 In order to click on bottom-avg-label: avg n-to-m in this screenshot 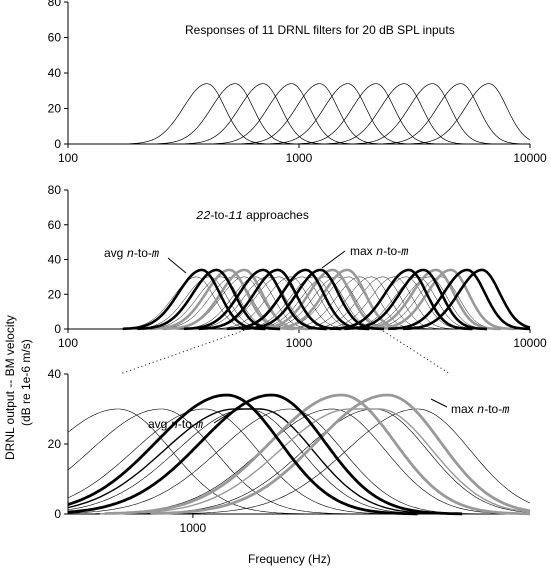, I will do `click(175, 424)`.